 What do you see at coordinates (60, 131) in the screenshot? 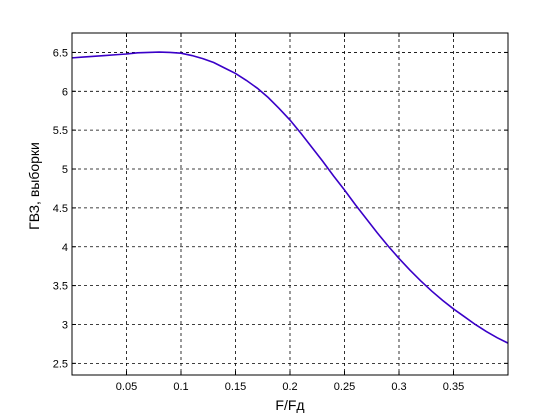
I see `y-tick-label: 5.5` at bounding box center [60, 131].